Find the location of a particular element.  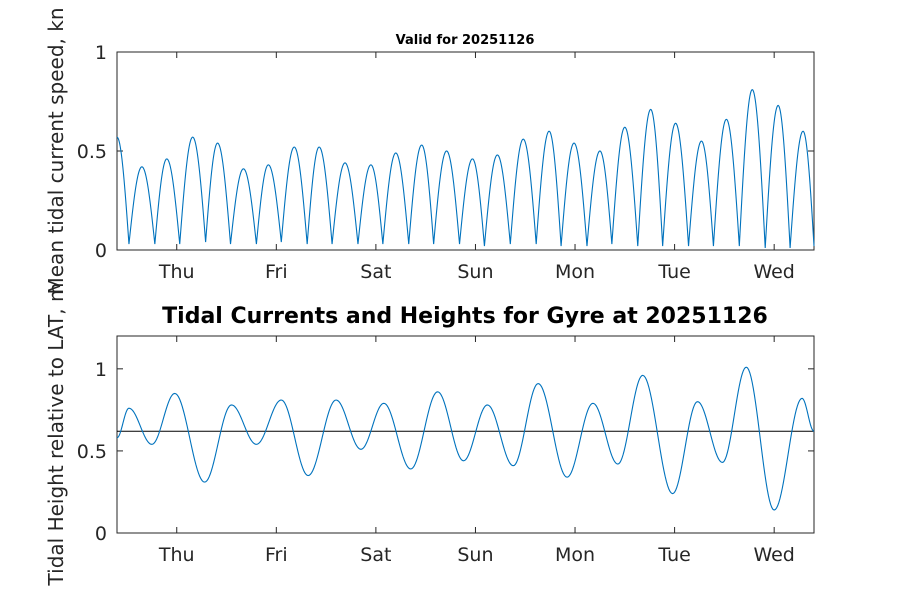

current-speed-title: Valid for 20251126 is located at coordinates (465, 40).